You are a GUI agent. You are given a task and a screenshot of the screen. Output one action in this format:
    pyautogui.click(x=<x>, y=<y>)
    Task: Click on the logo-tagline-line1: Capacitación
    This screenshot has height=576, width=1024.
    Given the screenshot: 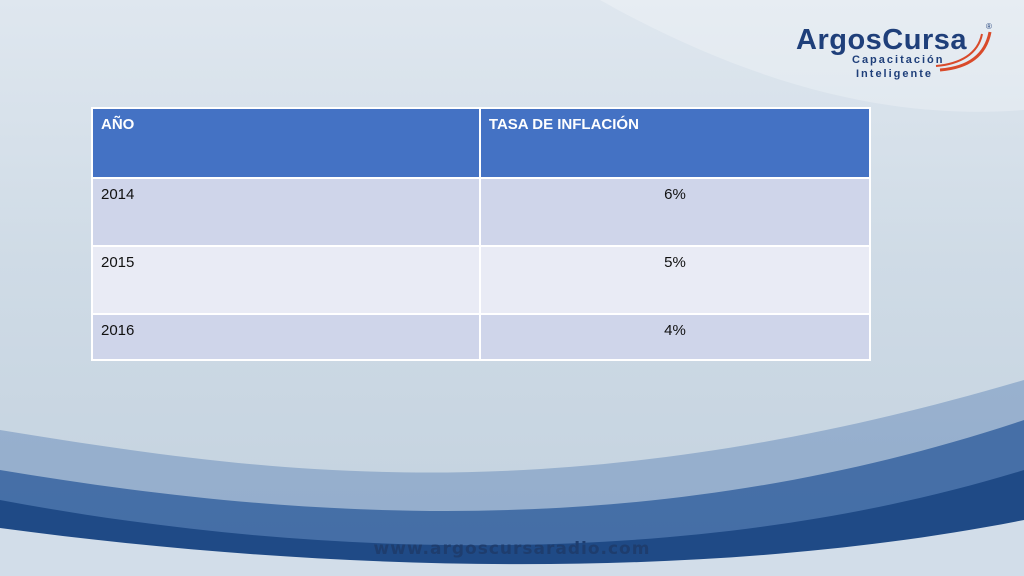 What is the action you would take?
    pyautogui.click(x=898, y=60)
    